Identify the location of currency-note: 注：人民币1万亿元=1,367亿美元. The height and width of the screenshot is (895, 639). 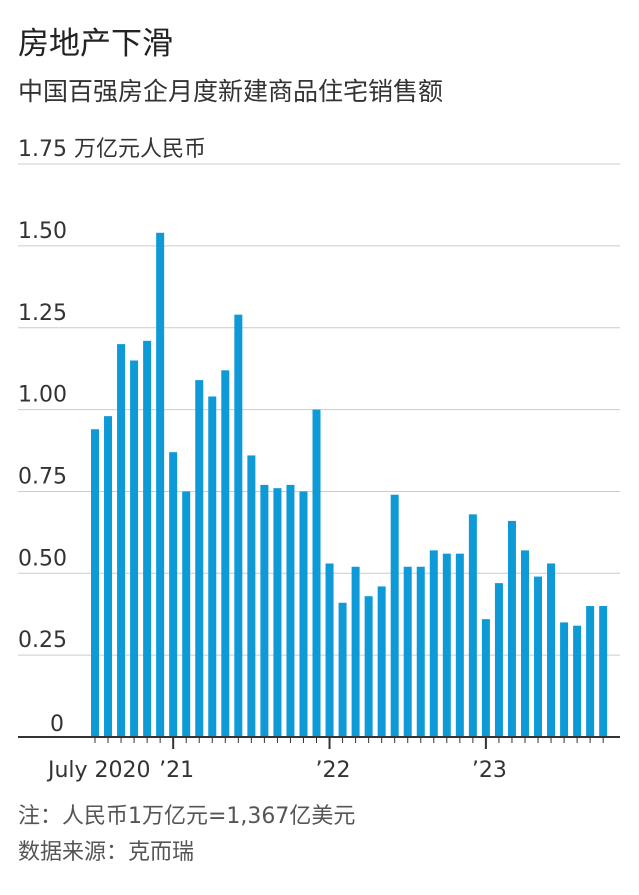
(187, 816).